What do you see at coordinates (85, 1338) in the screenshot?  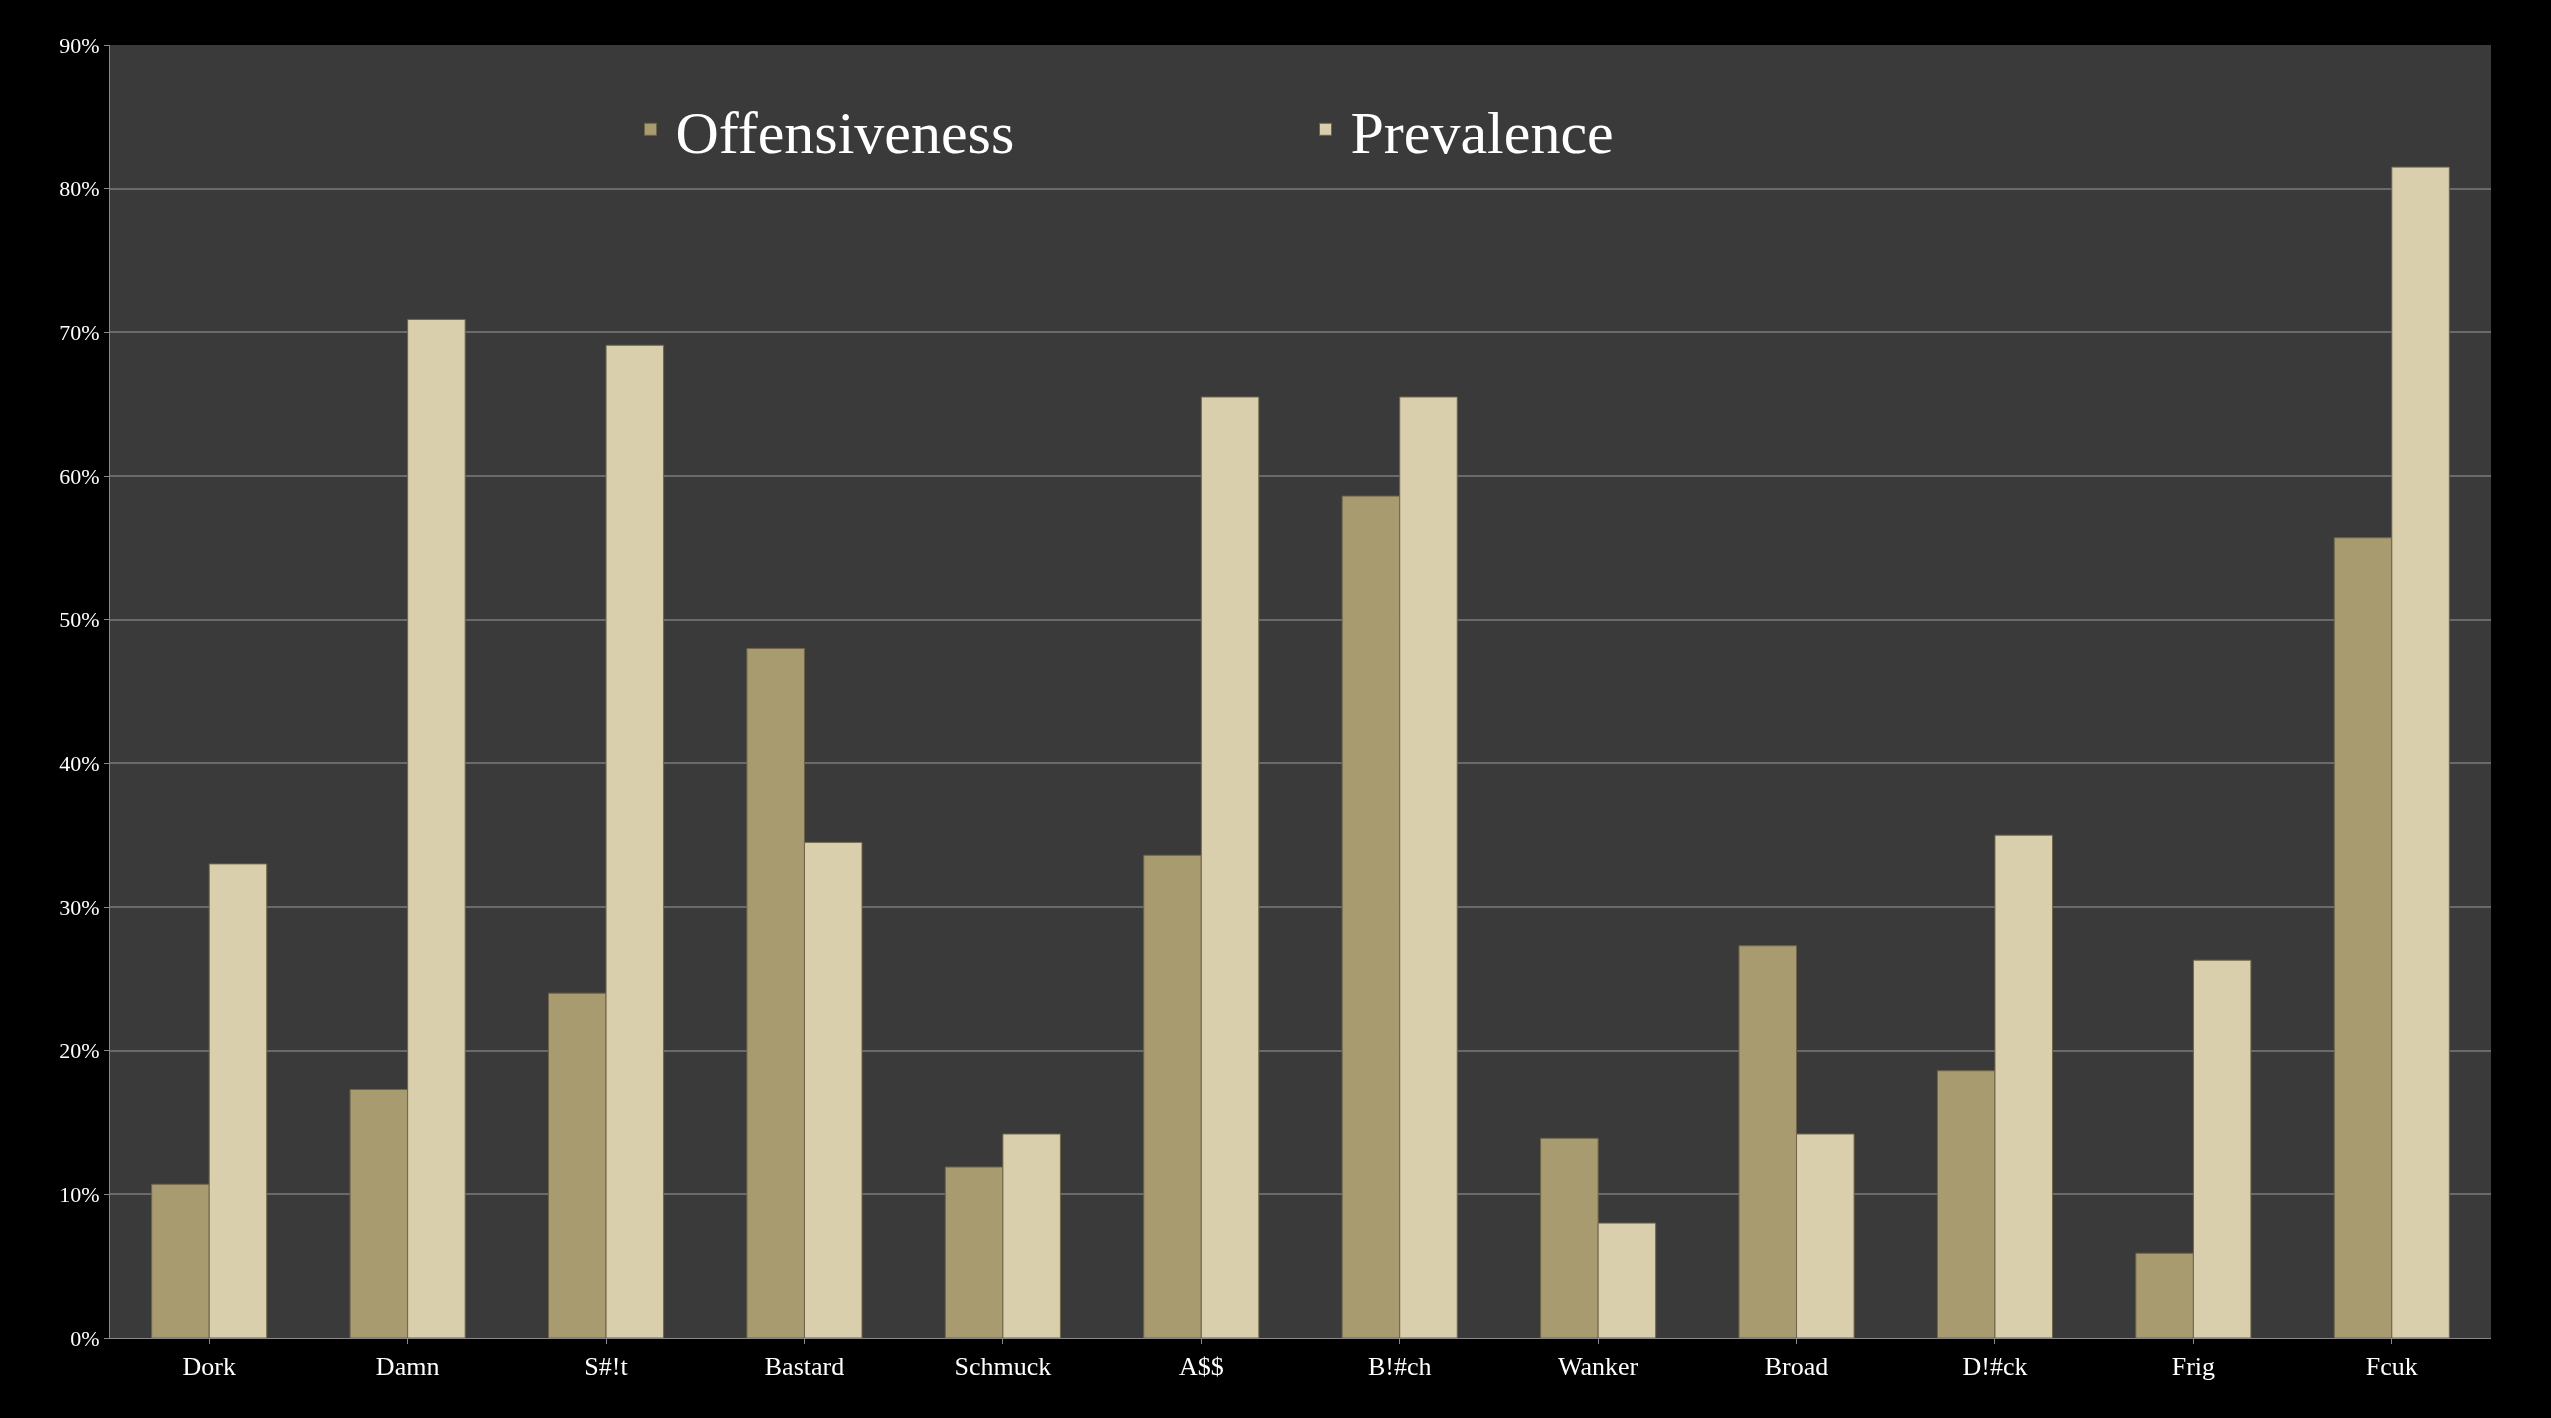 I see `y-tick-label: 0%` at bounding box center [85, 1338].